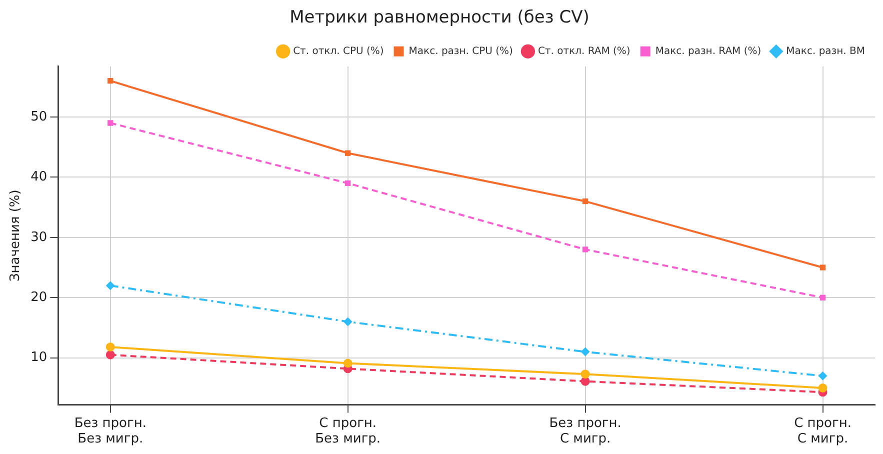 This screenshot has height=454, width=883. Describe the element at coordinates (348, 431) in the screenshot. I see `x-tick-label: С прогн. Без мигр.` at that location.